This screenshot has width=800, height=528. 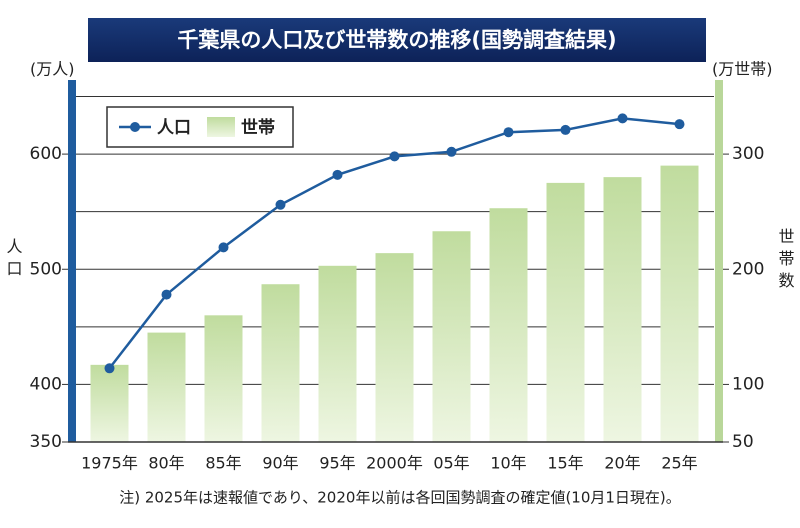 What do you see at coordinates (174, 128) in the screenshot?
I see `legend-label: 人口` at bounding box center [174, 128].